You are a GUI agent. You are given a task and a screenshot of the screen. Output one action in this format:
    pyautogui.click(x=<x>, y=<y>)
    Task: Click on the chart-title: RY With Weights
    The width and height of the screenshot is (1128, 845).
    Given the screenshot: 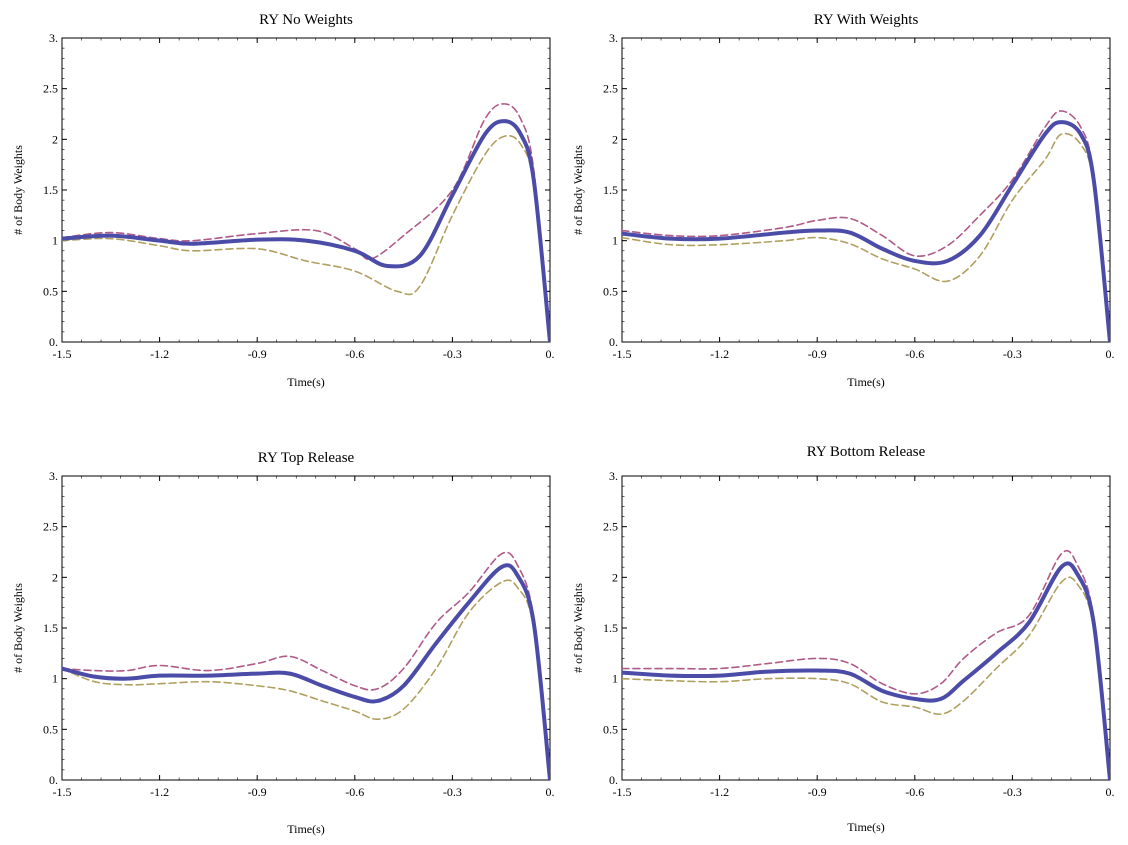 What is the action you would take?
    pyautogui.click(x=866, y=20)
    